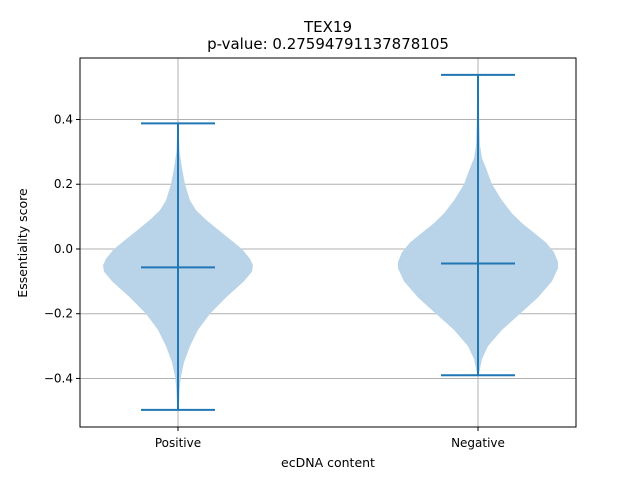 This screenshot has height=480, width=640. What do you see at coordinates (63, 184) in the screenshot?
I see `y-tick-label: 0.2` at bounding box center [63, 184].